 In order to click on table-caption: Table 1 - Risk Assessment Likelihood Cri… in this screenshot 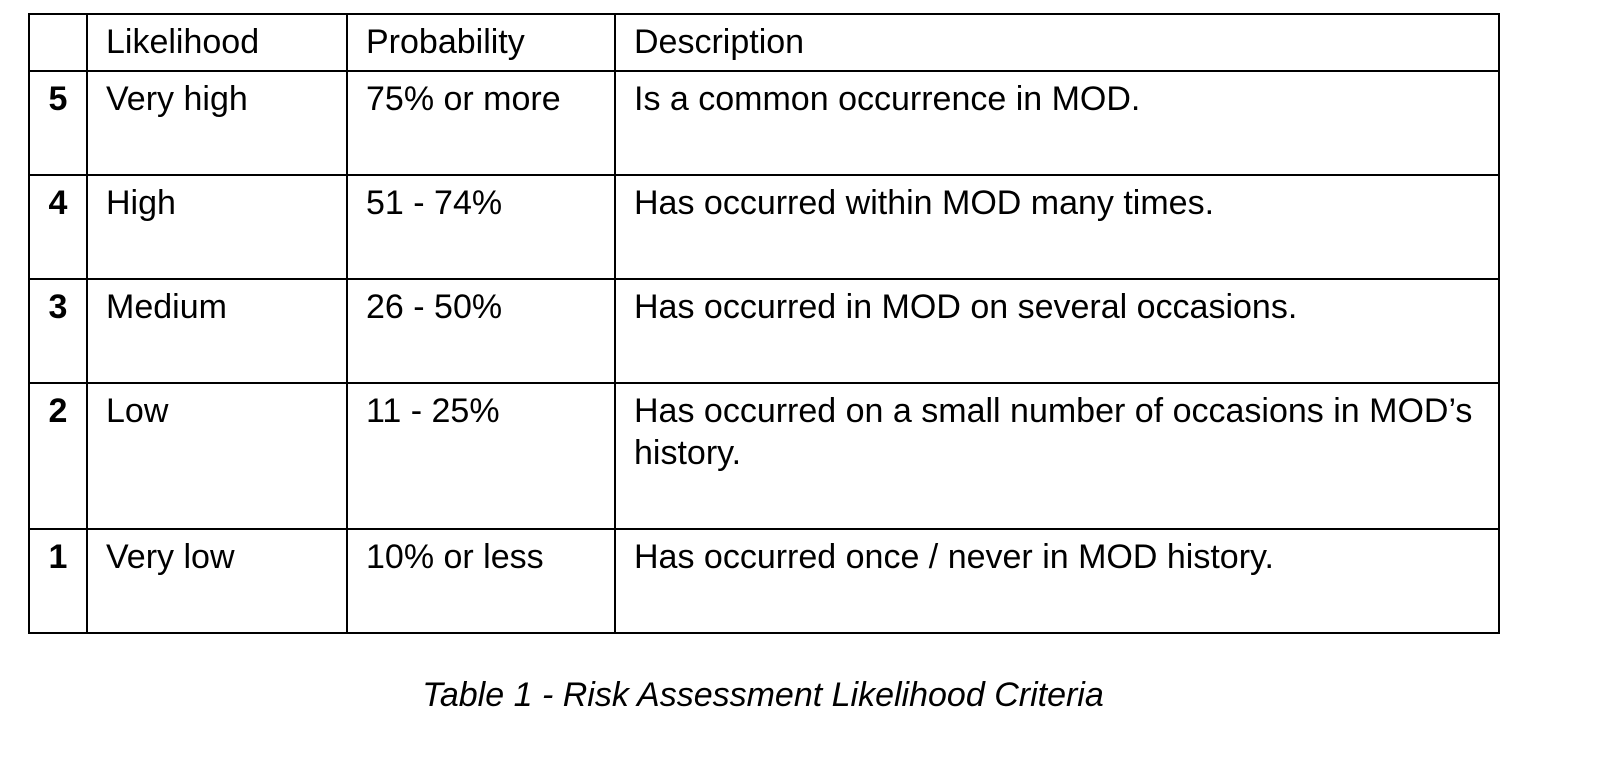, I will do `click(763, 695)`.